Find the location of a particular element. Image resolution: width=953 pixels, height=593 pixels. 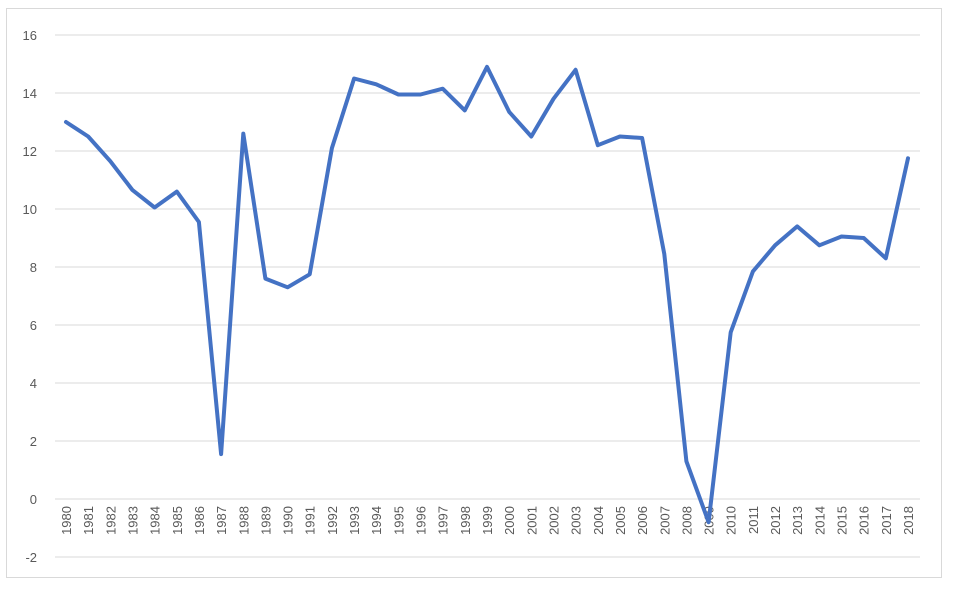

x-tick-label: 1989 is located at coordinates (265, 520).